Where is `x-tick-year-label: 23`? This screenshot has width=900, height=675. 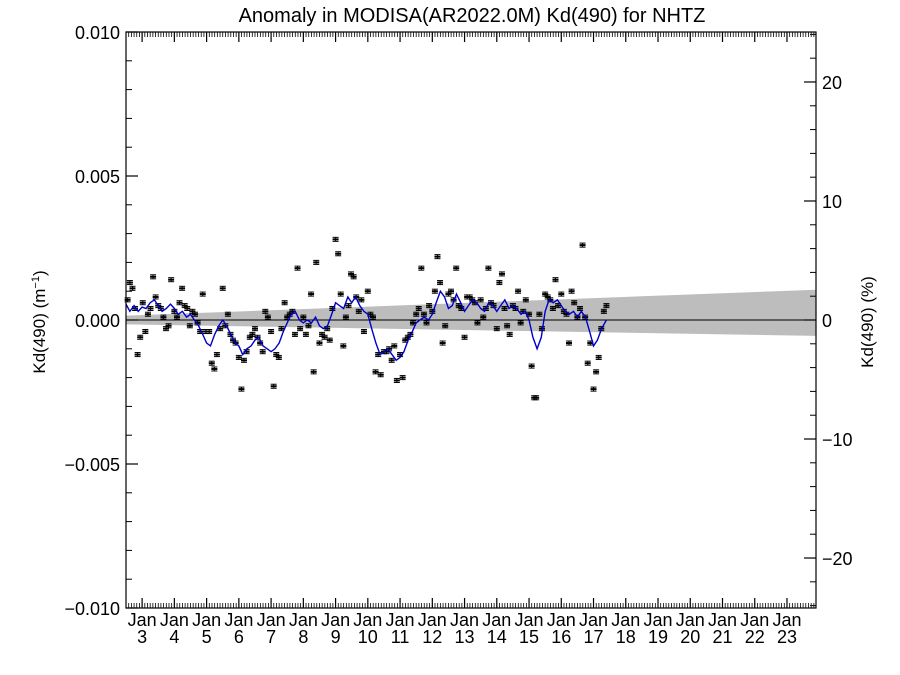 x-tick-year-label: 23 is located at coordinates (787, 637).